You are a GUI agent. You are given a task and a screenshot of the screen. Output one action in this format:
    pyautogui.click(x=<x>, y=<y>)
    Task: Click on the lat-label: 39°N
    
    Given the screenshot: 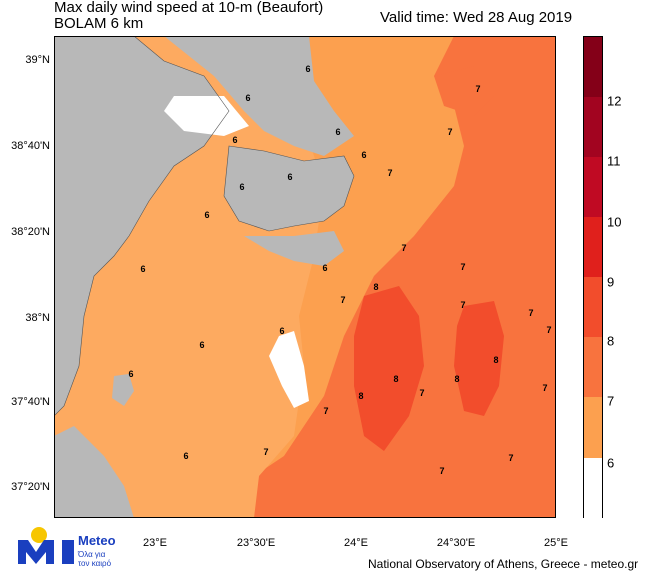 What is the action you would take?
    pyautogui.click(x=37, y=60)
    